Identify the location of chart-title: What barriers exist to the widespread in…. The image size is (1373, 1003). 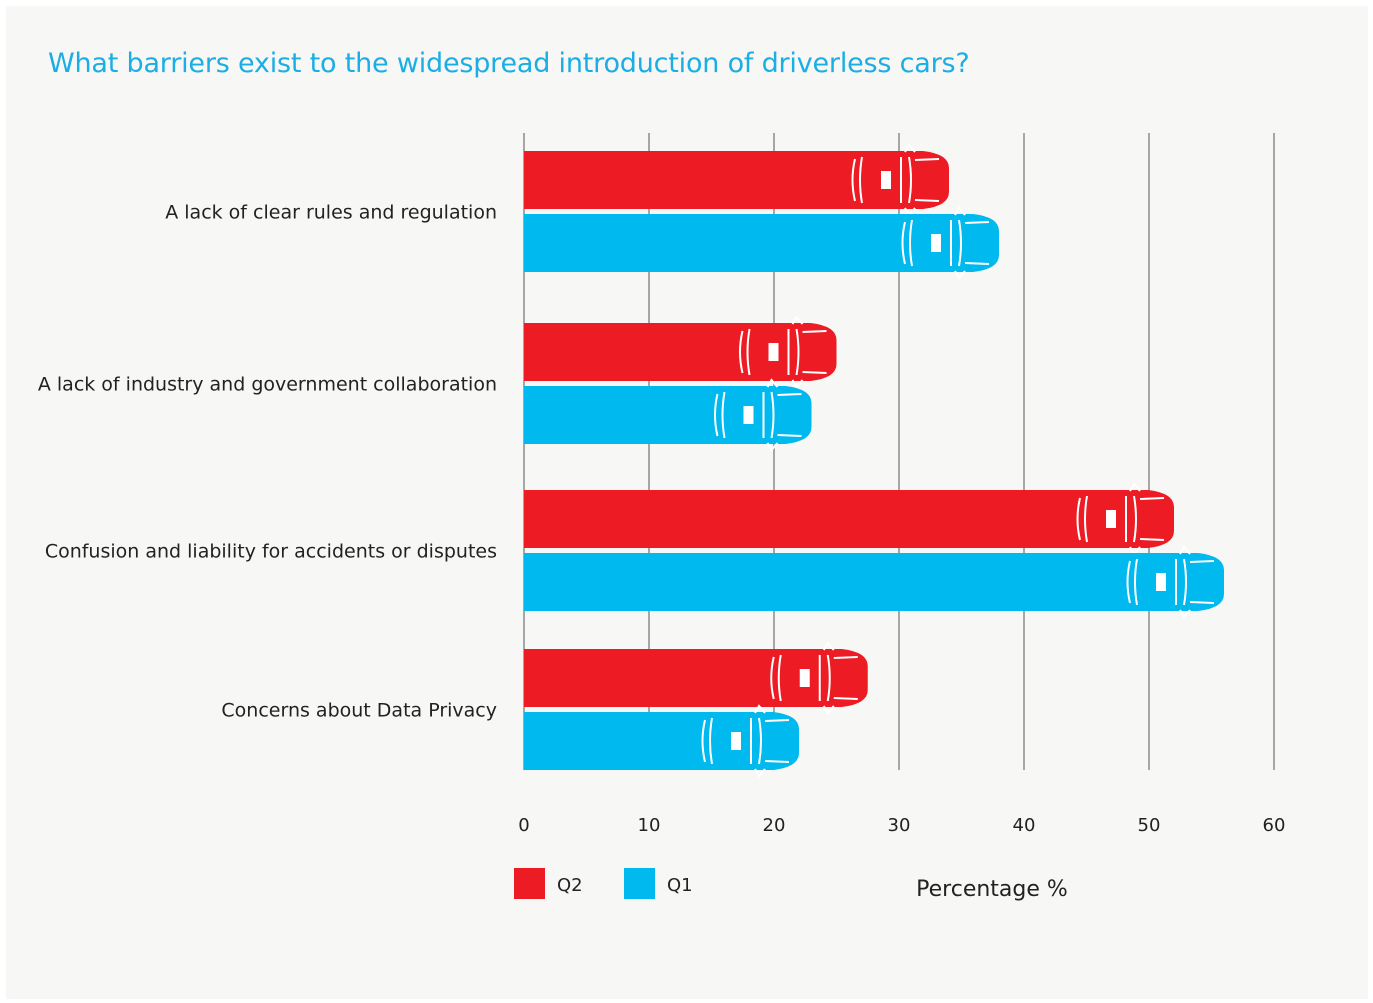
(509, 63).